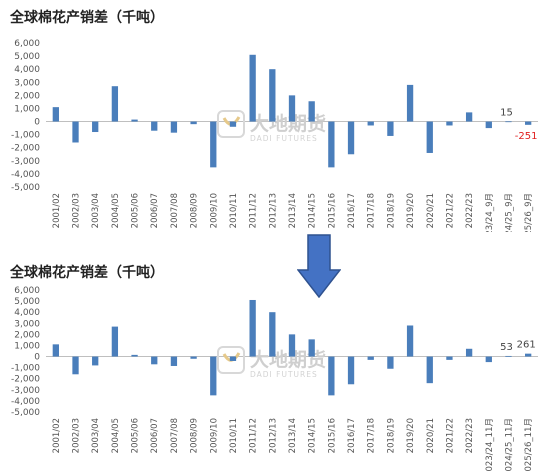 The width and height of the screenshot is (550, 471). What do you see at coordinates (529, 444) in the screenshot?
I see `x-tick-label: 2025/26_11月` at bounding box center [529, 444].